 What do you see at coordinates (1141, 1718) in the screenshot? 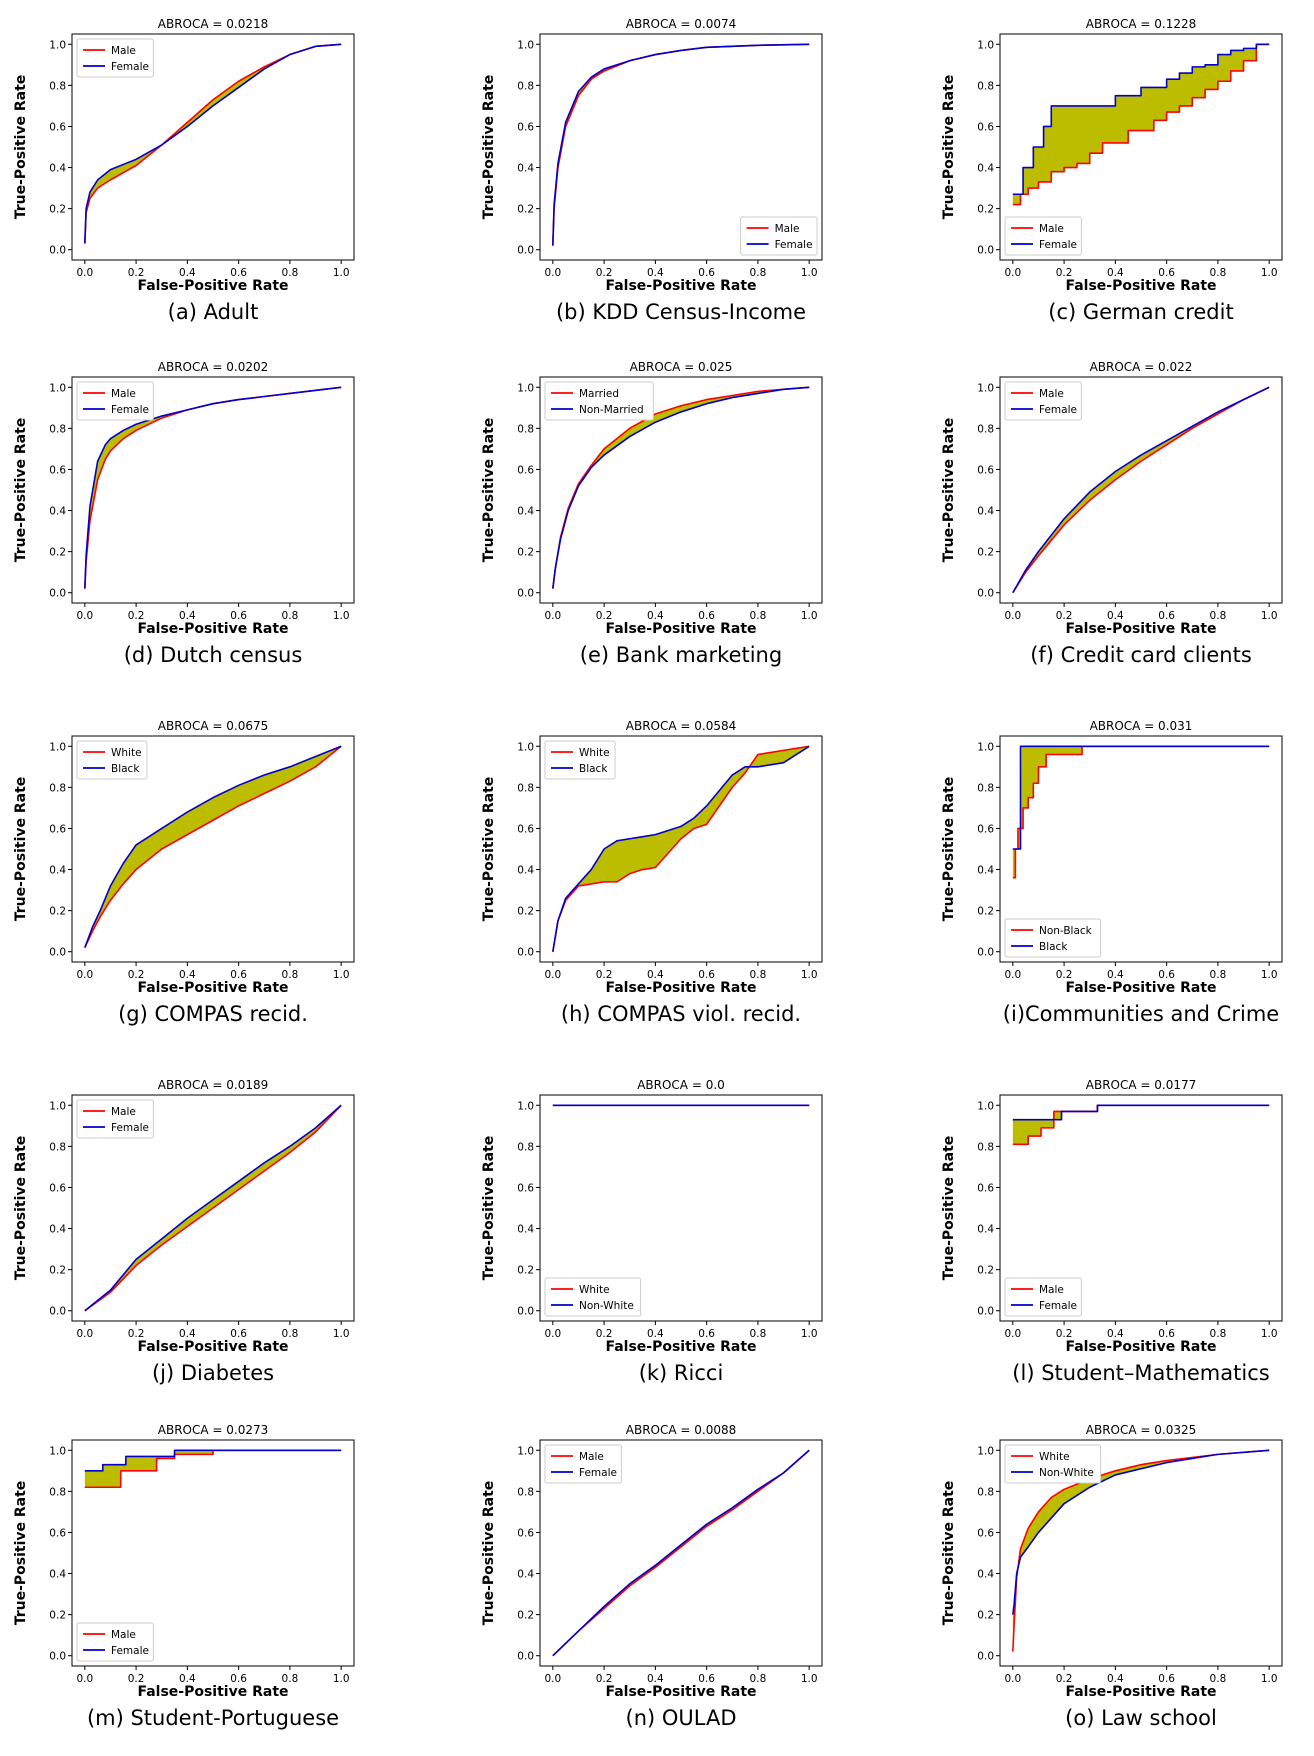
I see `panel-caption: (o) Law school` at bounding box center [1141, 1718].